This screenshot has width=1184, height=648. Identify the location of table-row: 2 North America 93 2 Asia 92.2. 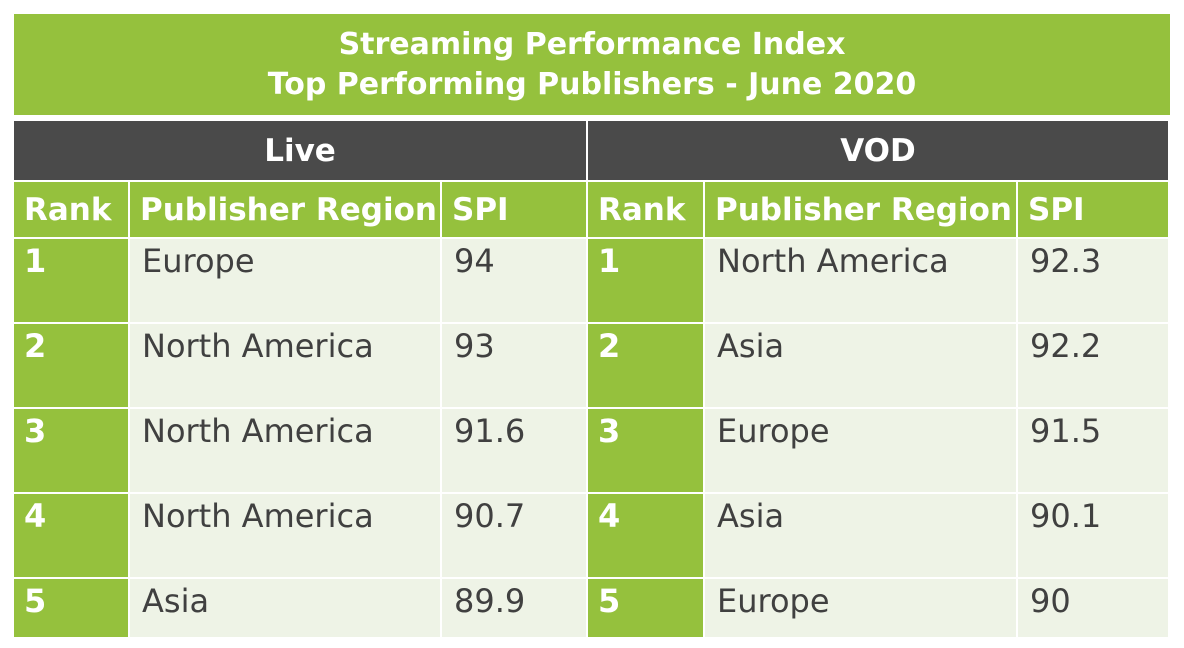
(591, 365).